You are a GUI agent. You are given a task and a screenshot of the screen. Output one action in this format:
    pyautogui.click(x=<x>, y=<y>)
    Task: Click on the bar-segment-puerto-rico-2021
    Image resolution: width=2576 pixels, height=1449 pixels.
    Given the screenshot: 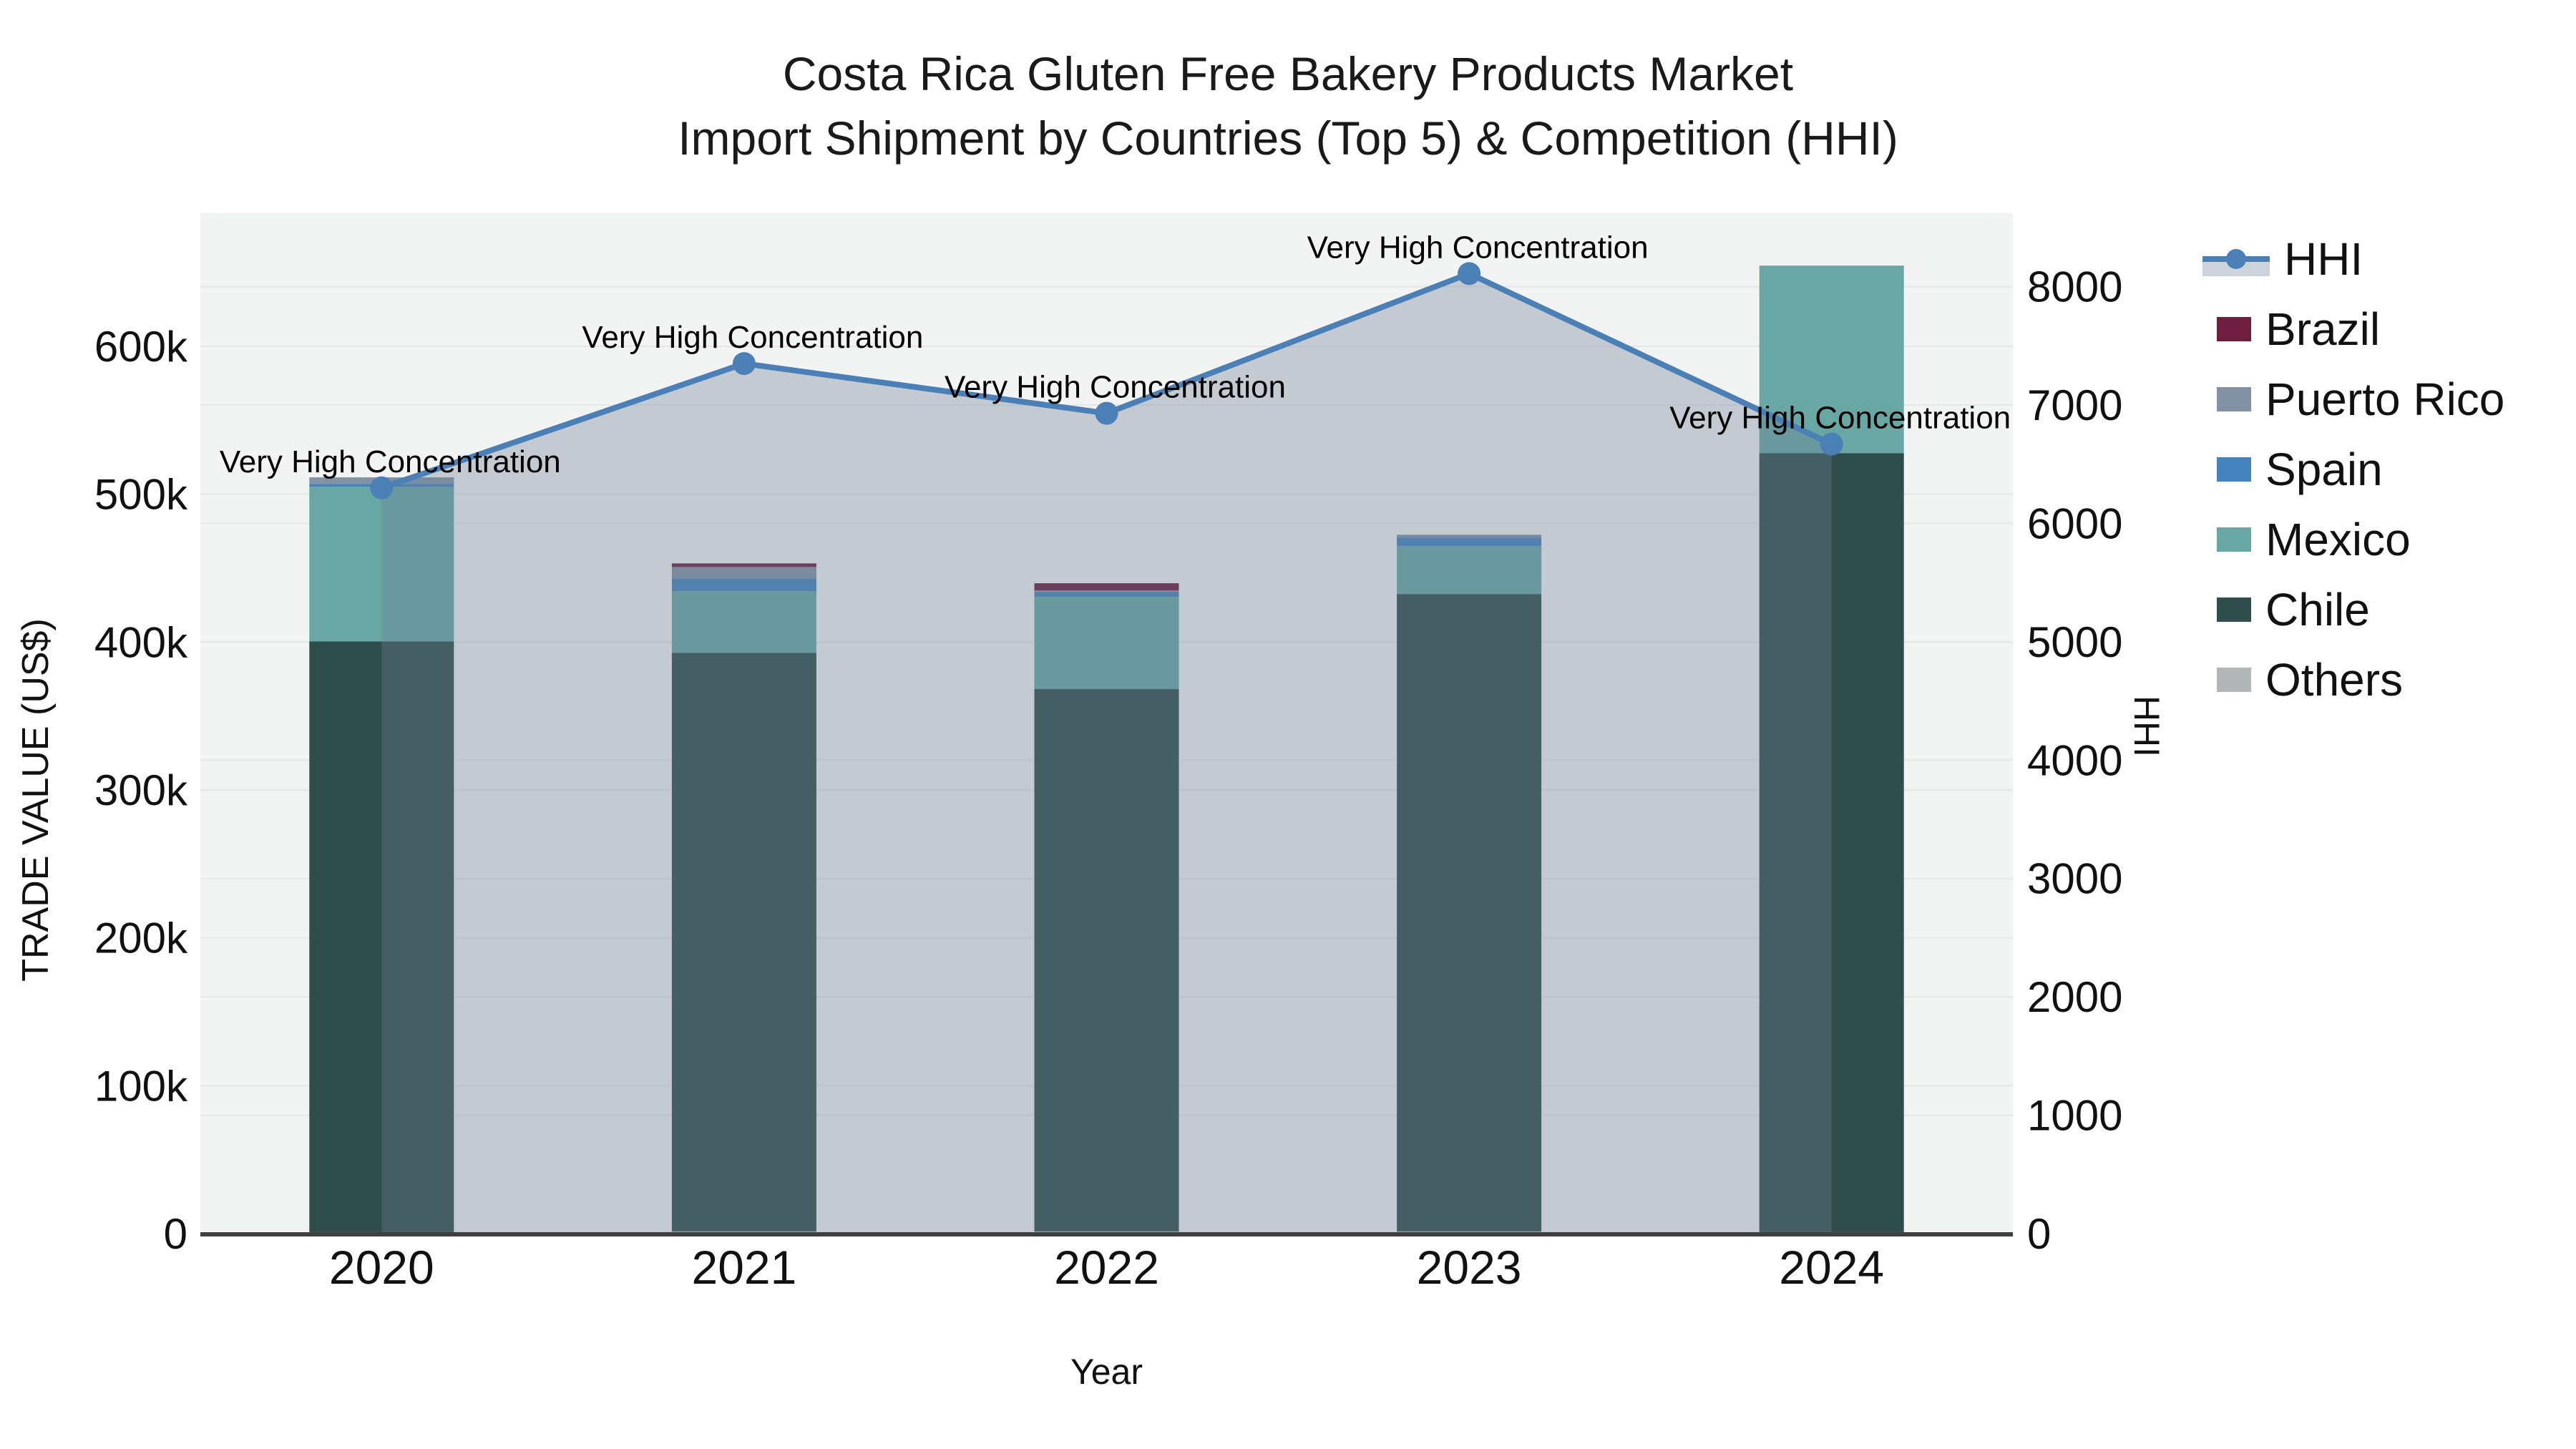 What is the action you would take?
    pyautogui.click(x=743, y=573)
    